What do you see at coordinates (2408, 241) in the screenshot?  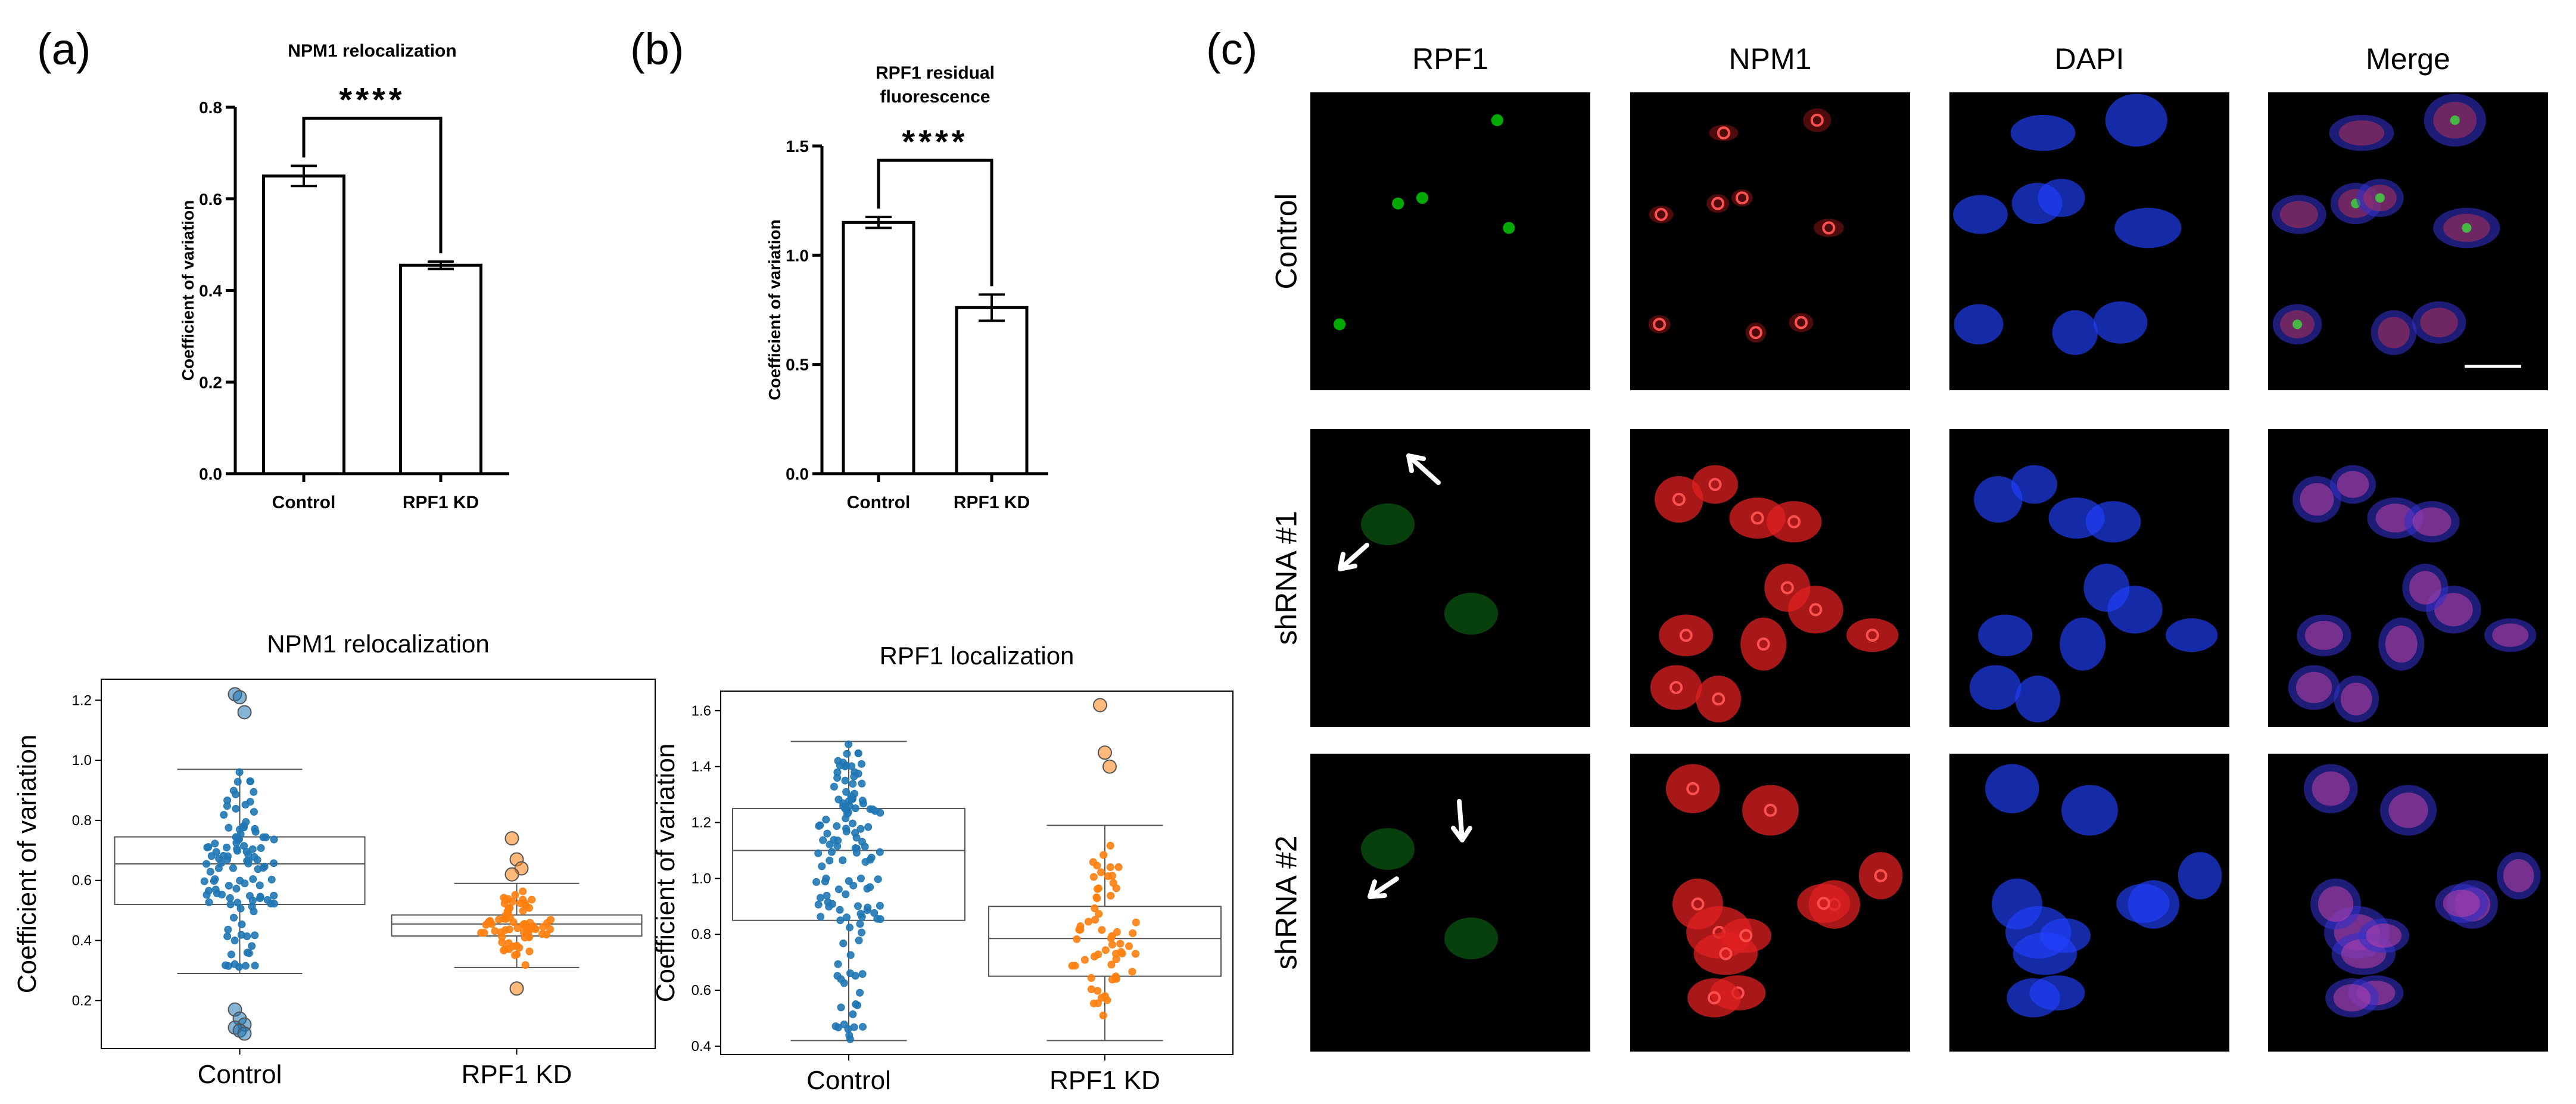 I see `micrograph-control-merge` at bounding box center [2408, 241].